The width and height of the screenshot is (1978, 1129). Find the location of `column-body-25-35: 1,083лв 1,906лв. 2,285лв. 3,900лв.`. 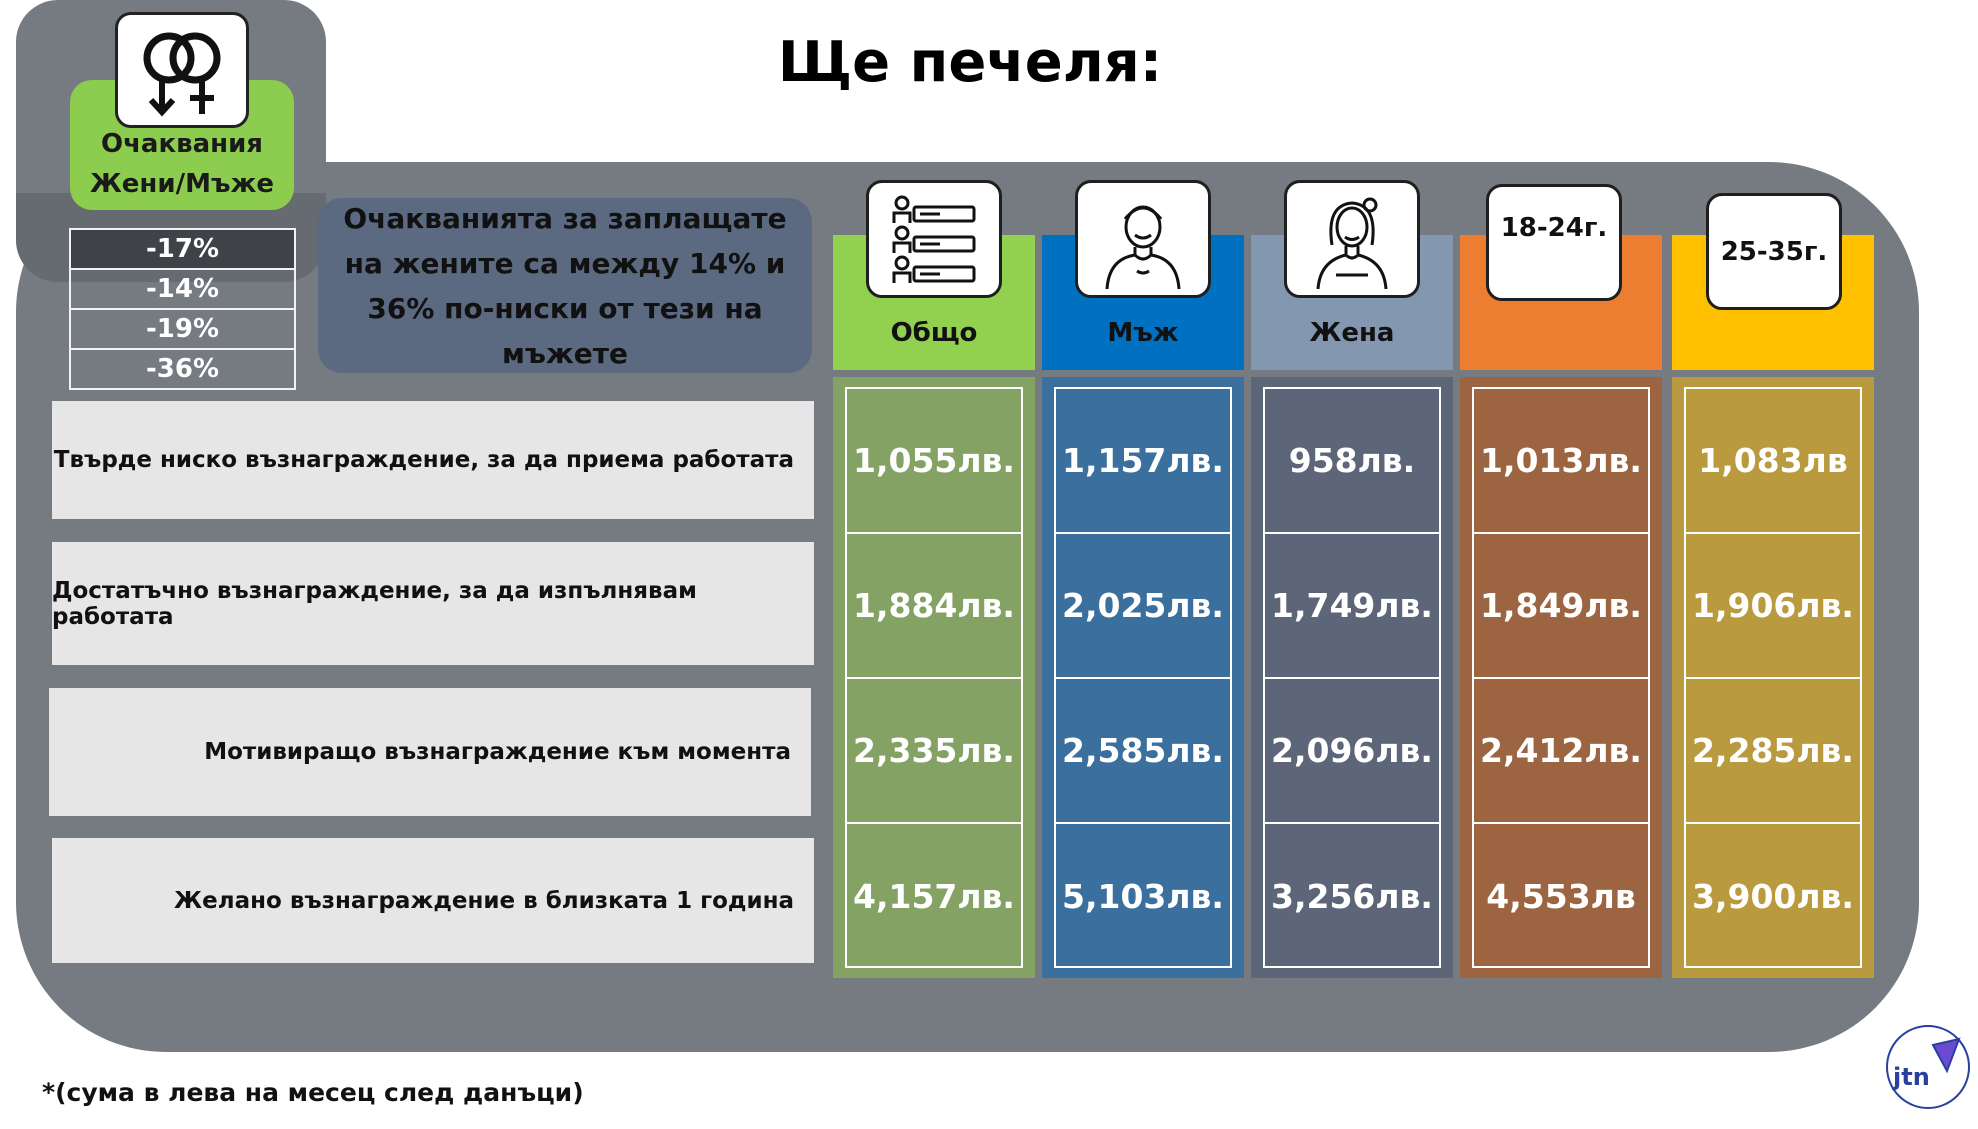

column-body-25-35: 1,083лв 1,906лв. 2,285лв. 3,900лв. is located at coordinates (1773, 677).